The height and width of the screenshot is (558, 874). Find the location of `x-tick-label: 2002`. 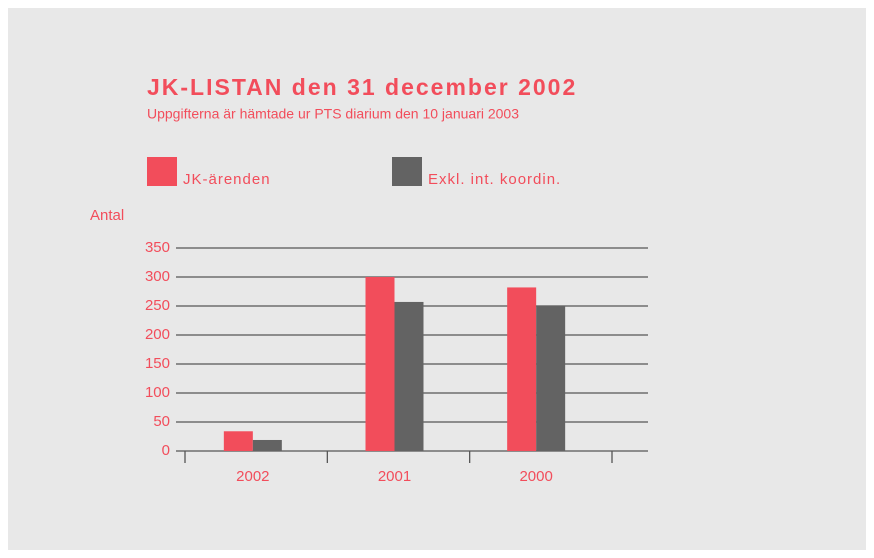

x-tick-label: 2002 is located at coordinates (252, 476).